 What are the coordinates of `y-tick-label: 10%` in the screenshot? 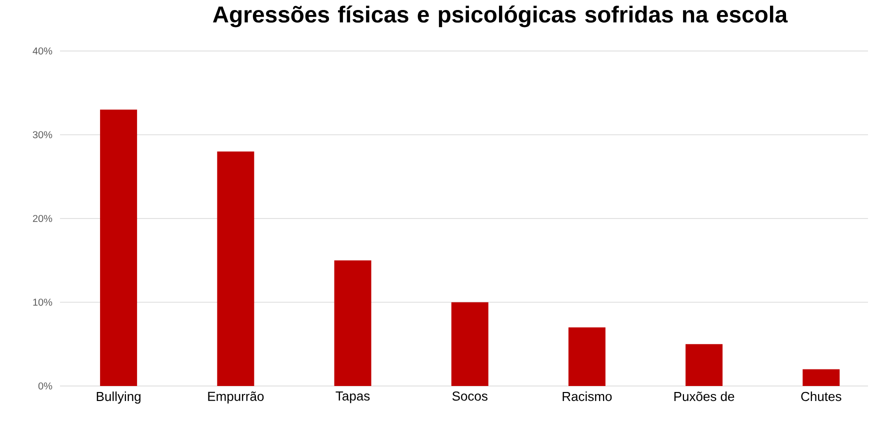 It's located at (42, 302).